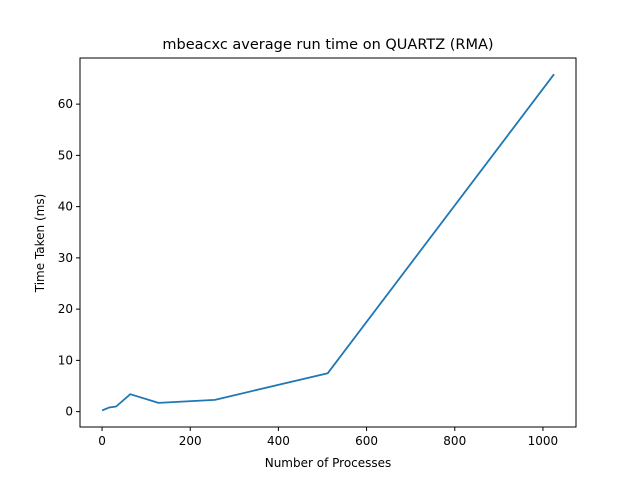  I want to click on x-axis-label: Number of Processes, so click(328, 463).